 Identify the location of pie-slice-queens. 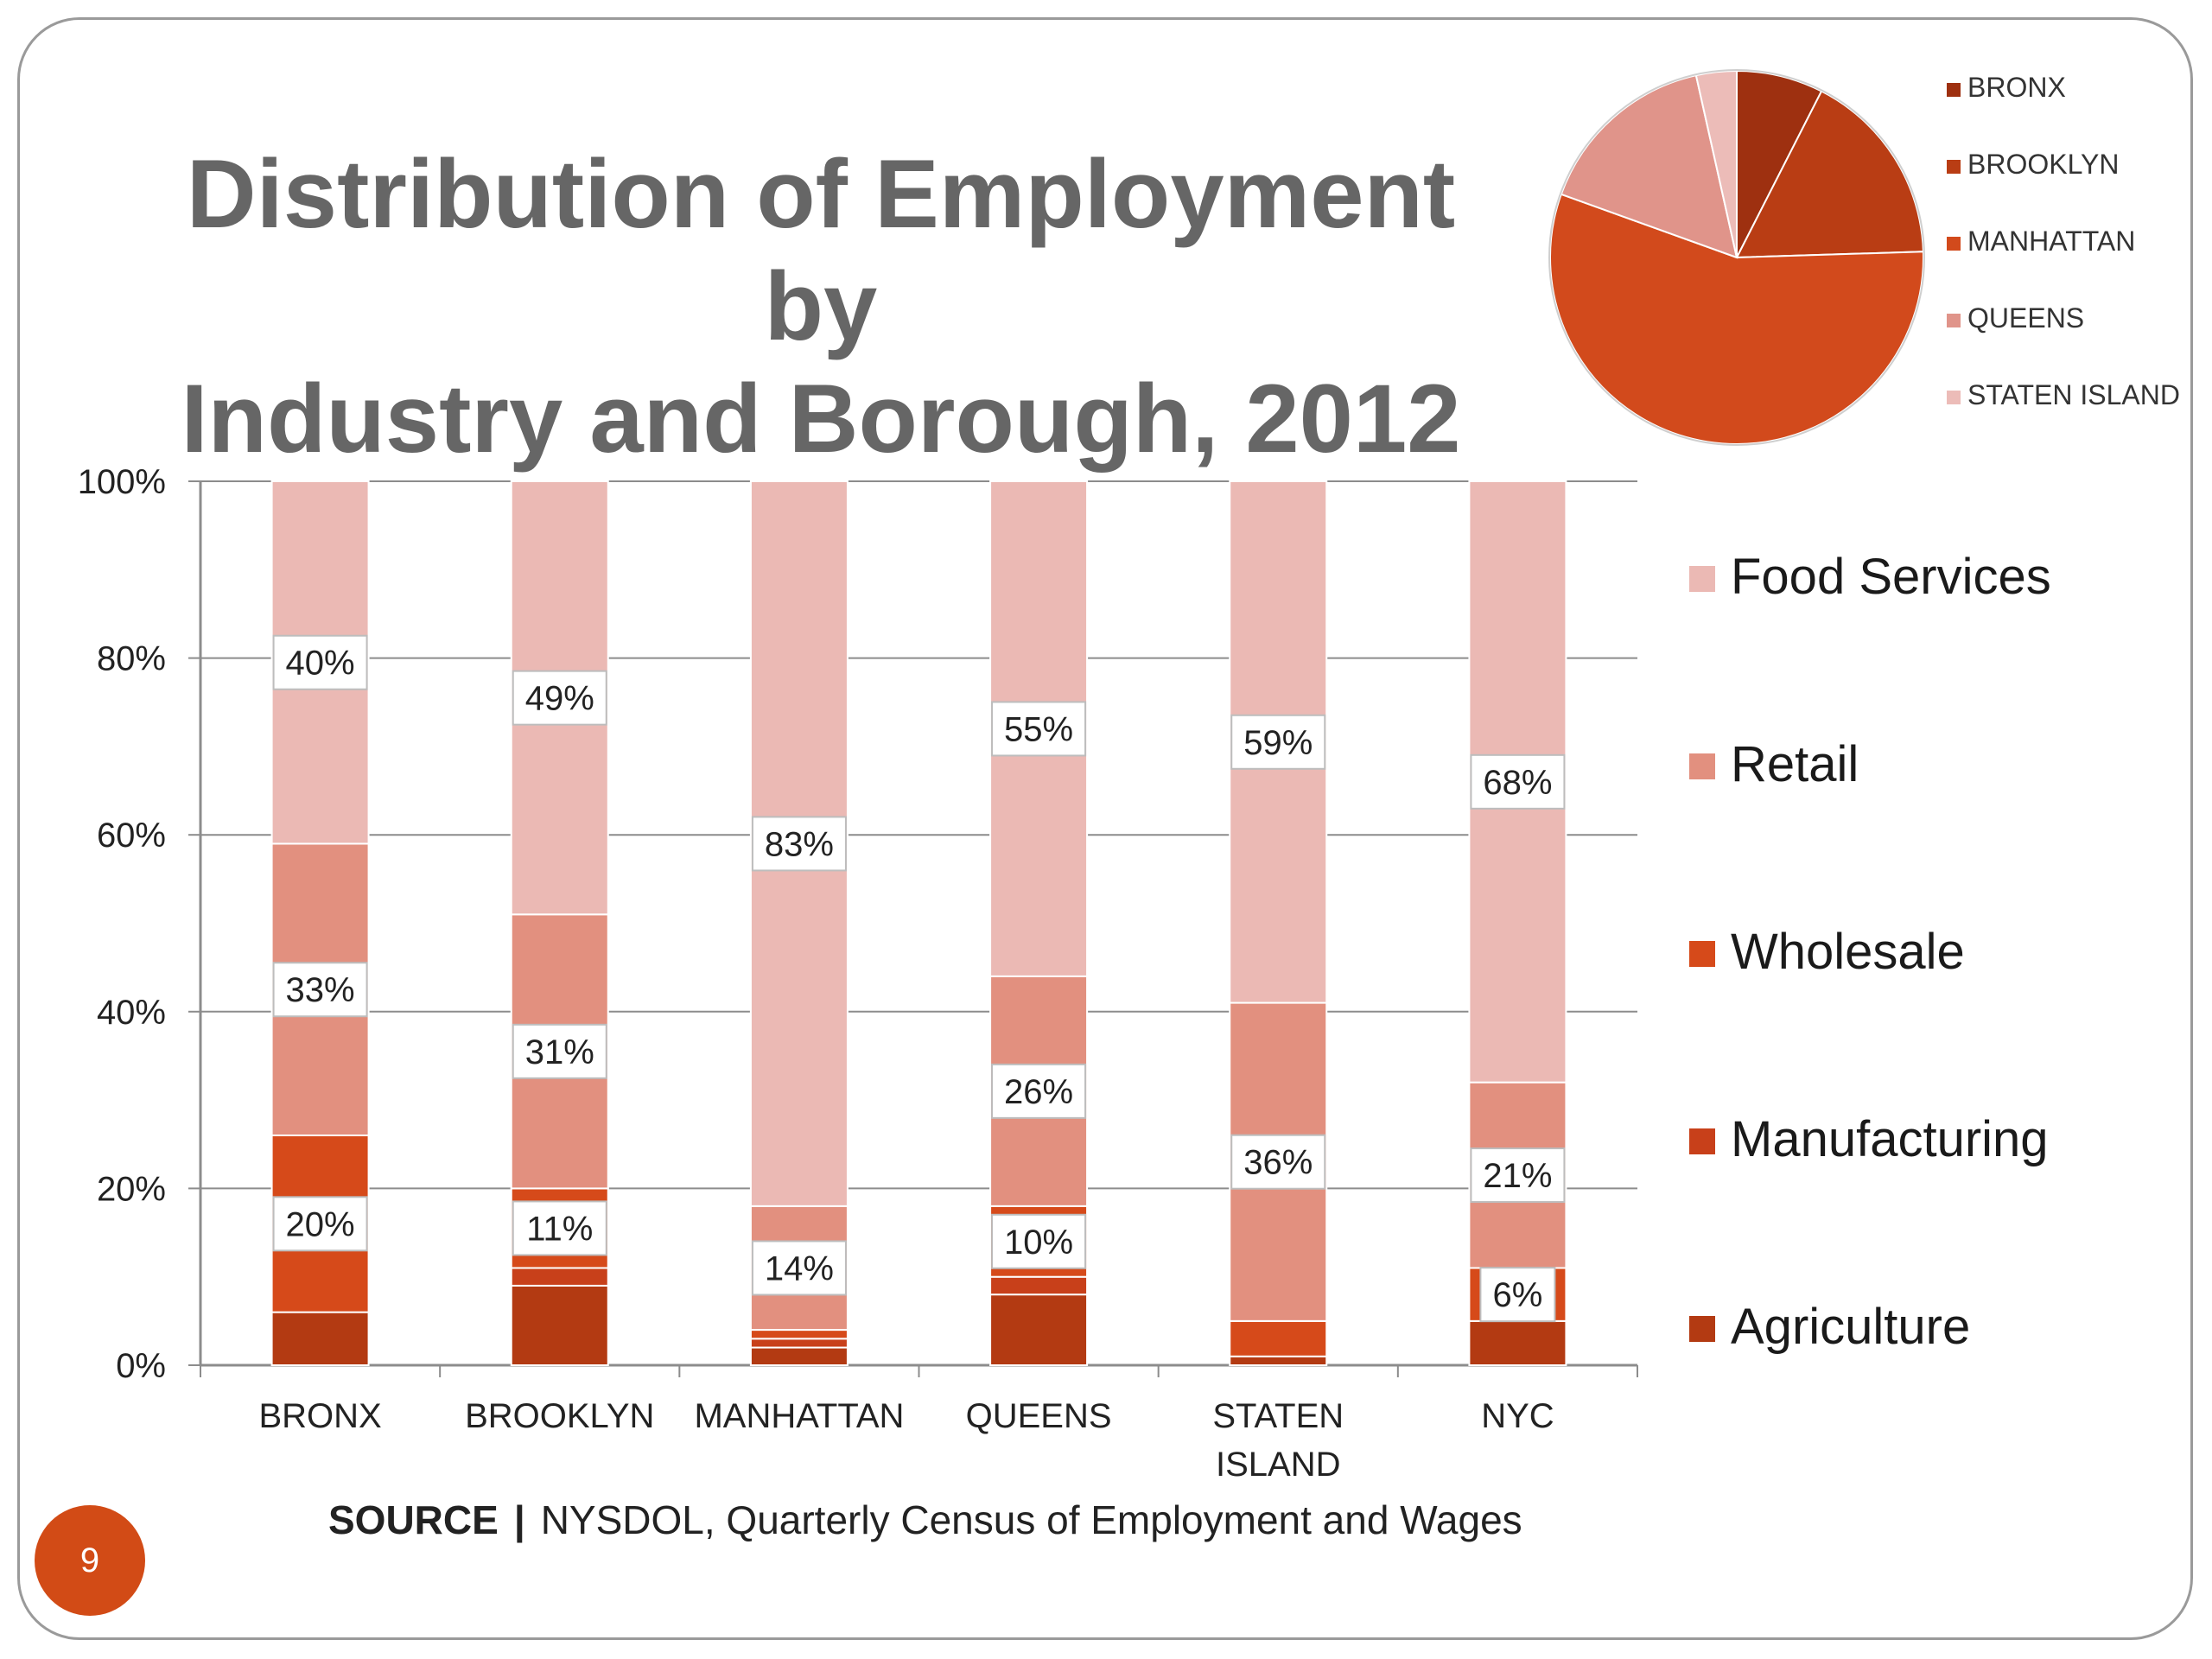
(1649, 166).